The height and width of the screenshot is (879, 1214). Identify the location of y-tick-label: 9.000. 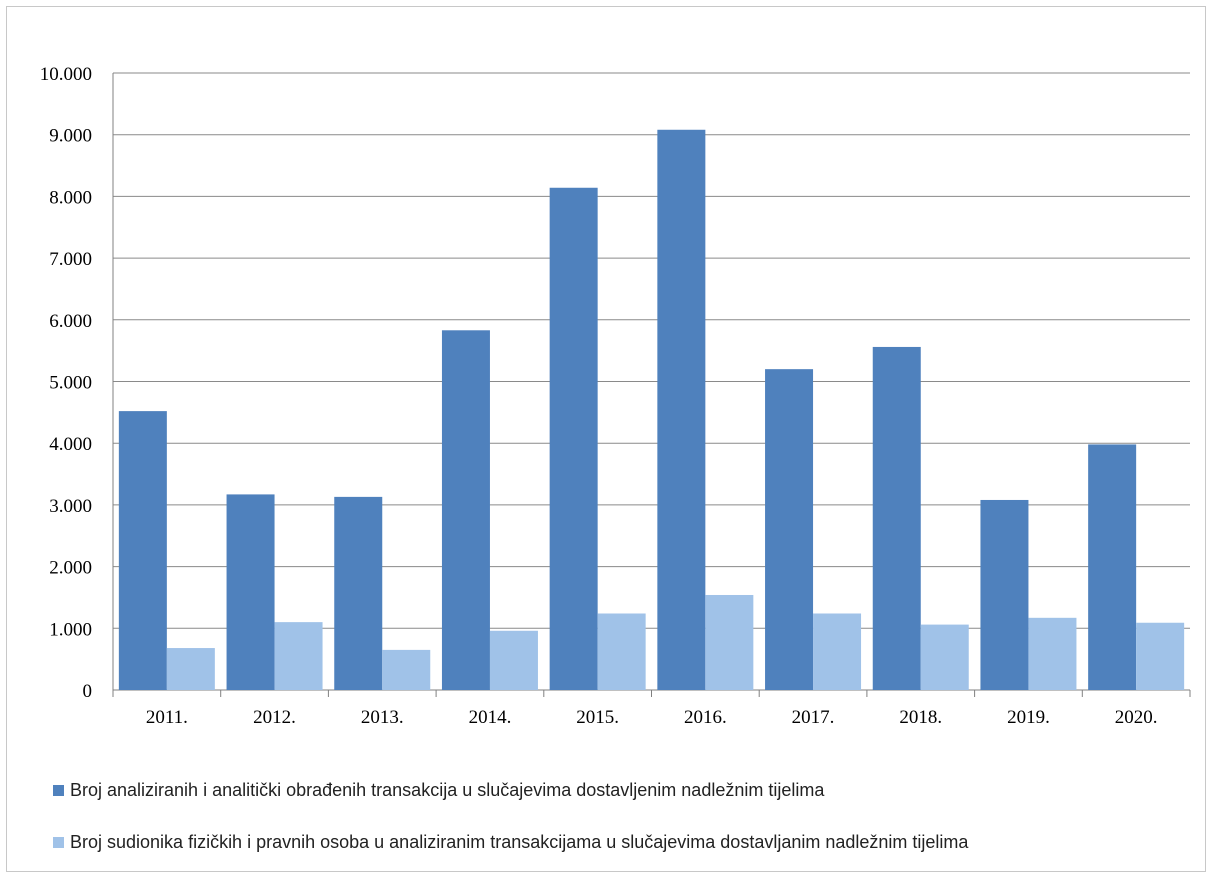
(70, 136).